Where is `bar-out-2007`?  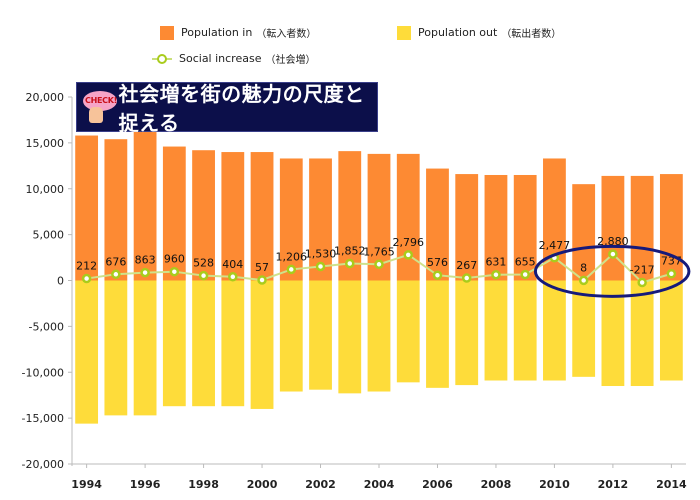 bar-out-2007 is located at coordinates (467, 333).